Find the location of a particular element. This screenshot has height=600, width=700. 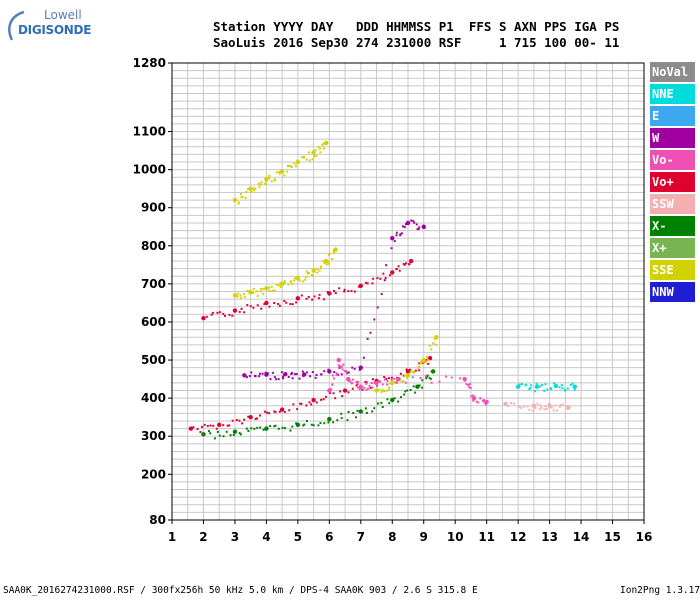

x-tick-label: 9 is located at coordinates (424, 537).